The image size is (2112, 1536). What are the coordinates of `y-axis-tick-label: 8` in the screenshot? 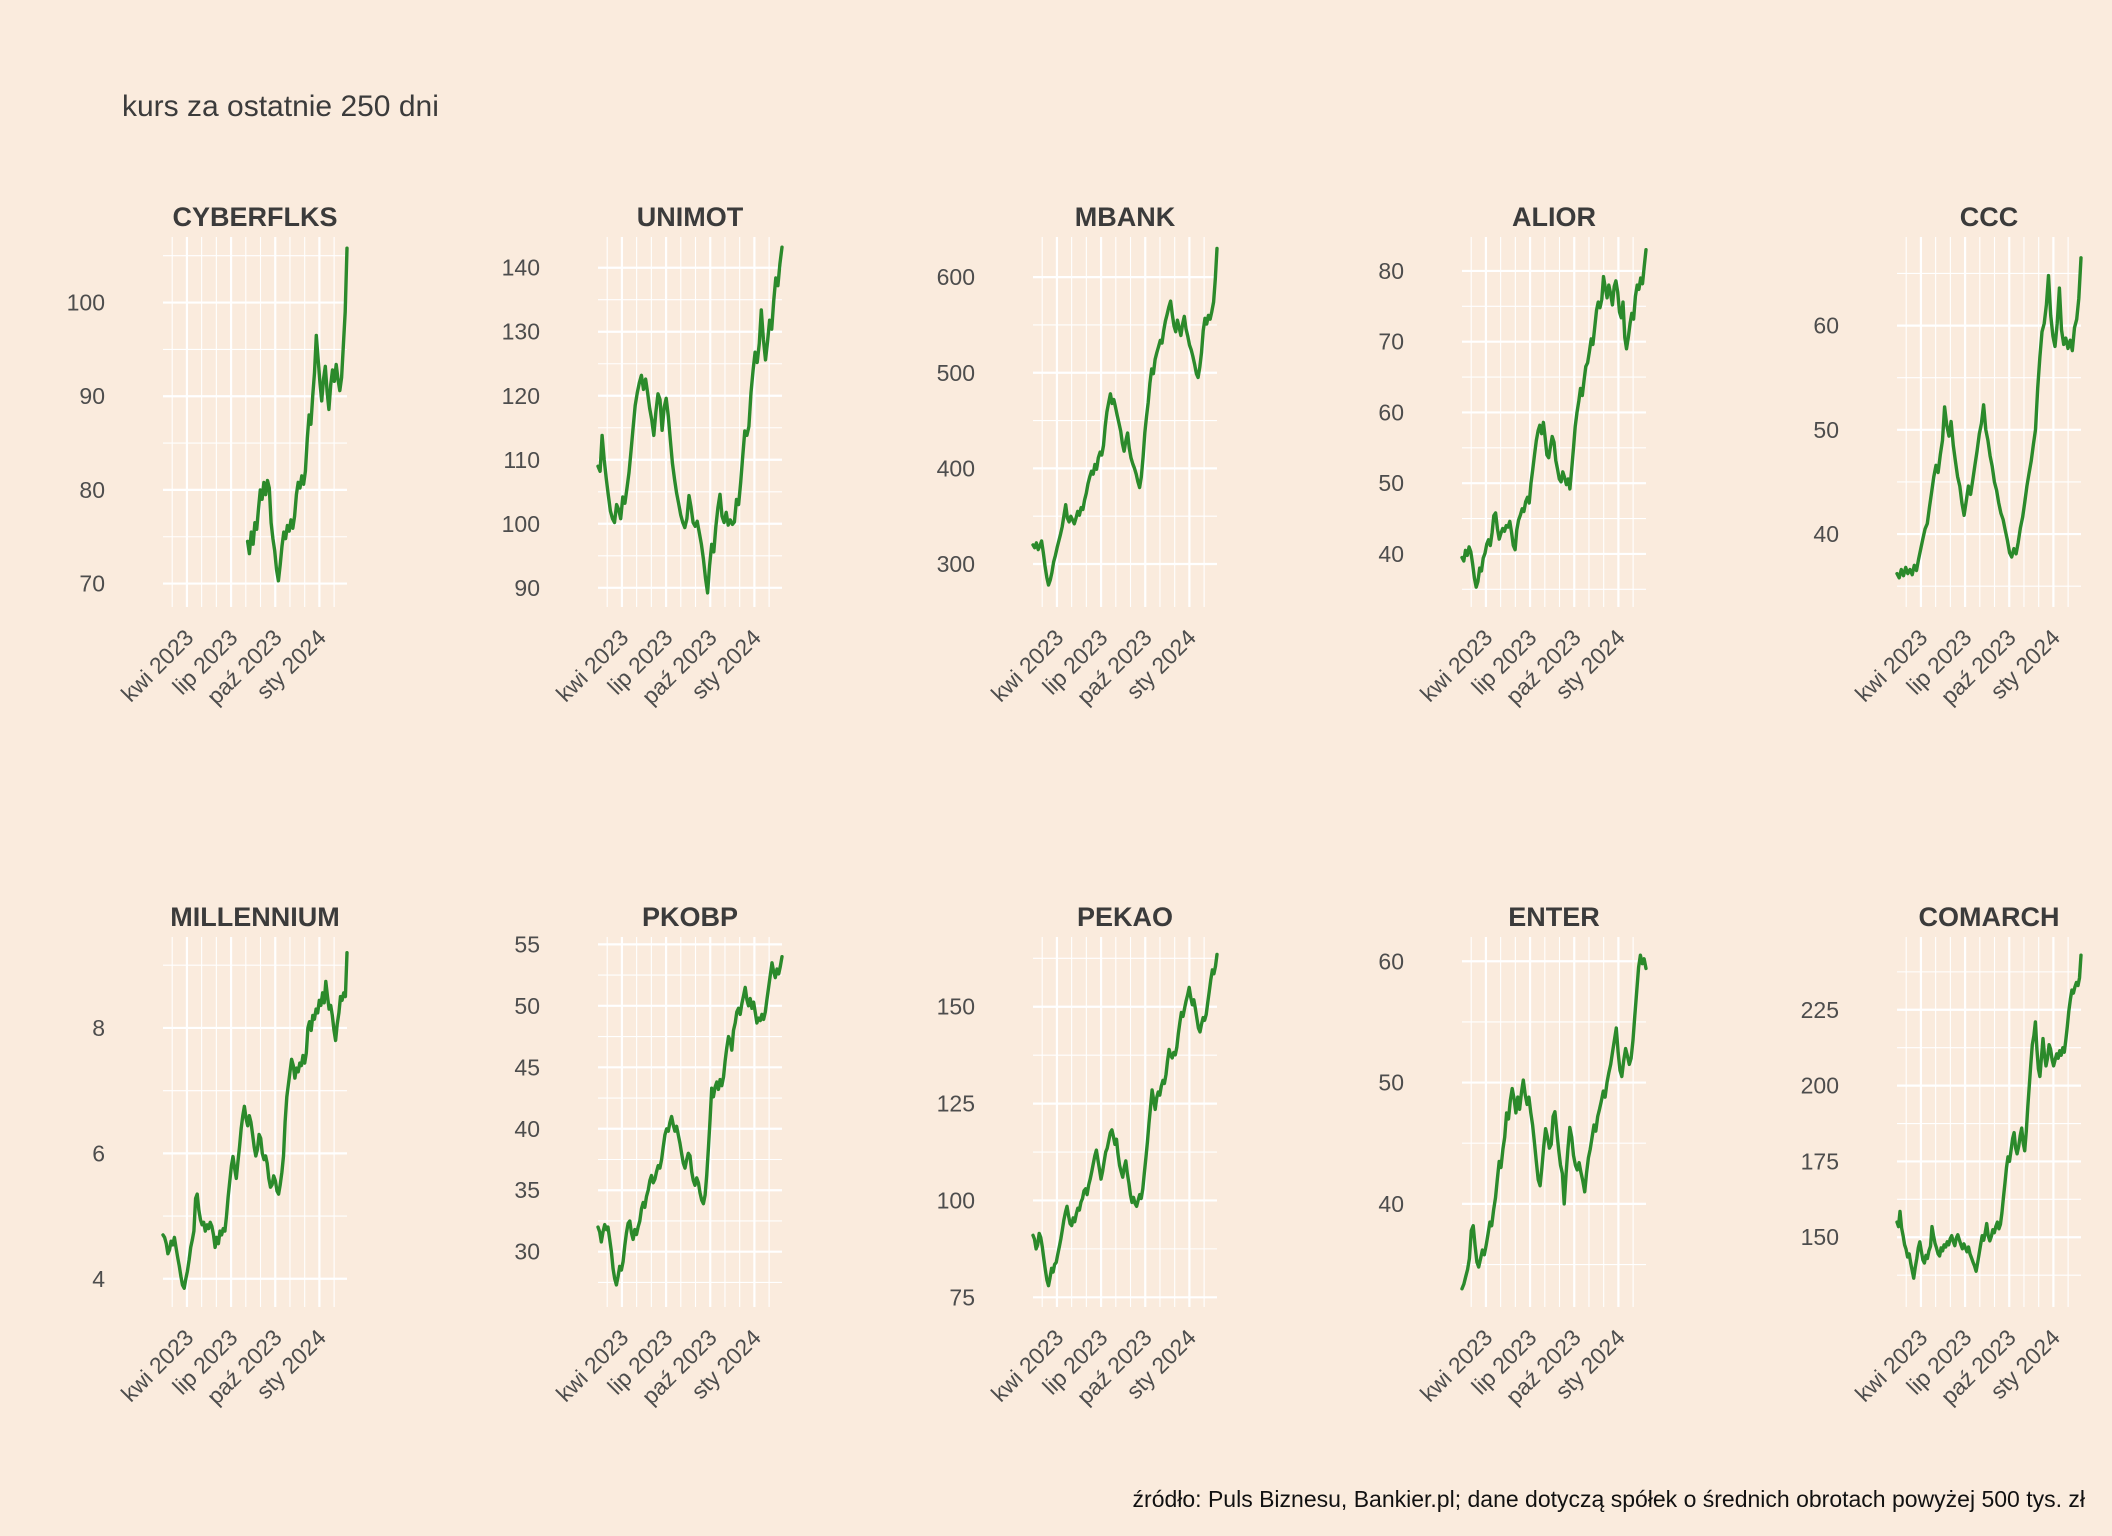 It's located at (98, 1028).